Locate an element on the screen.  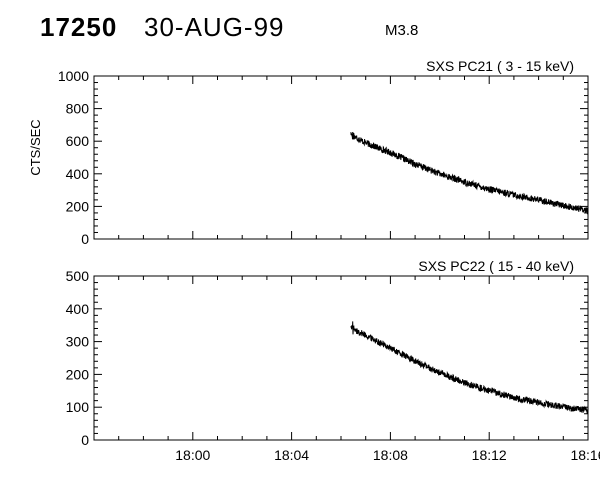
panel-2-y-tick-label: 100 is located at coordinates (78, 407).